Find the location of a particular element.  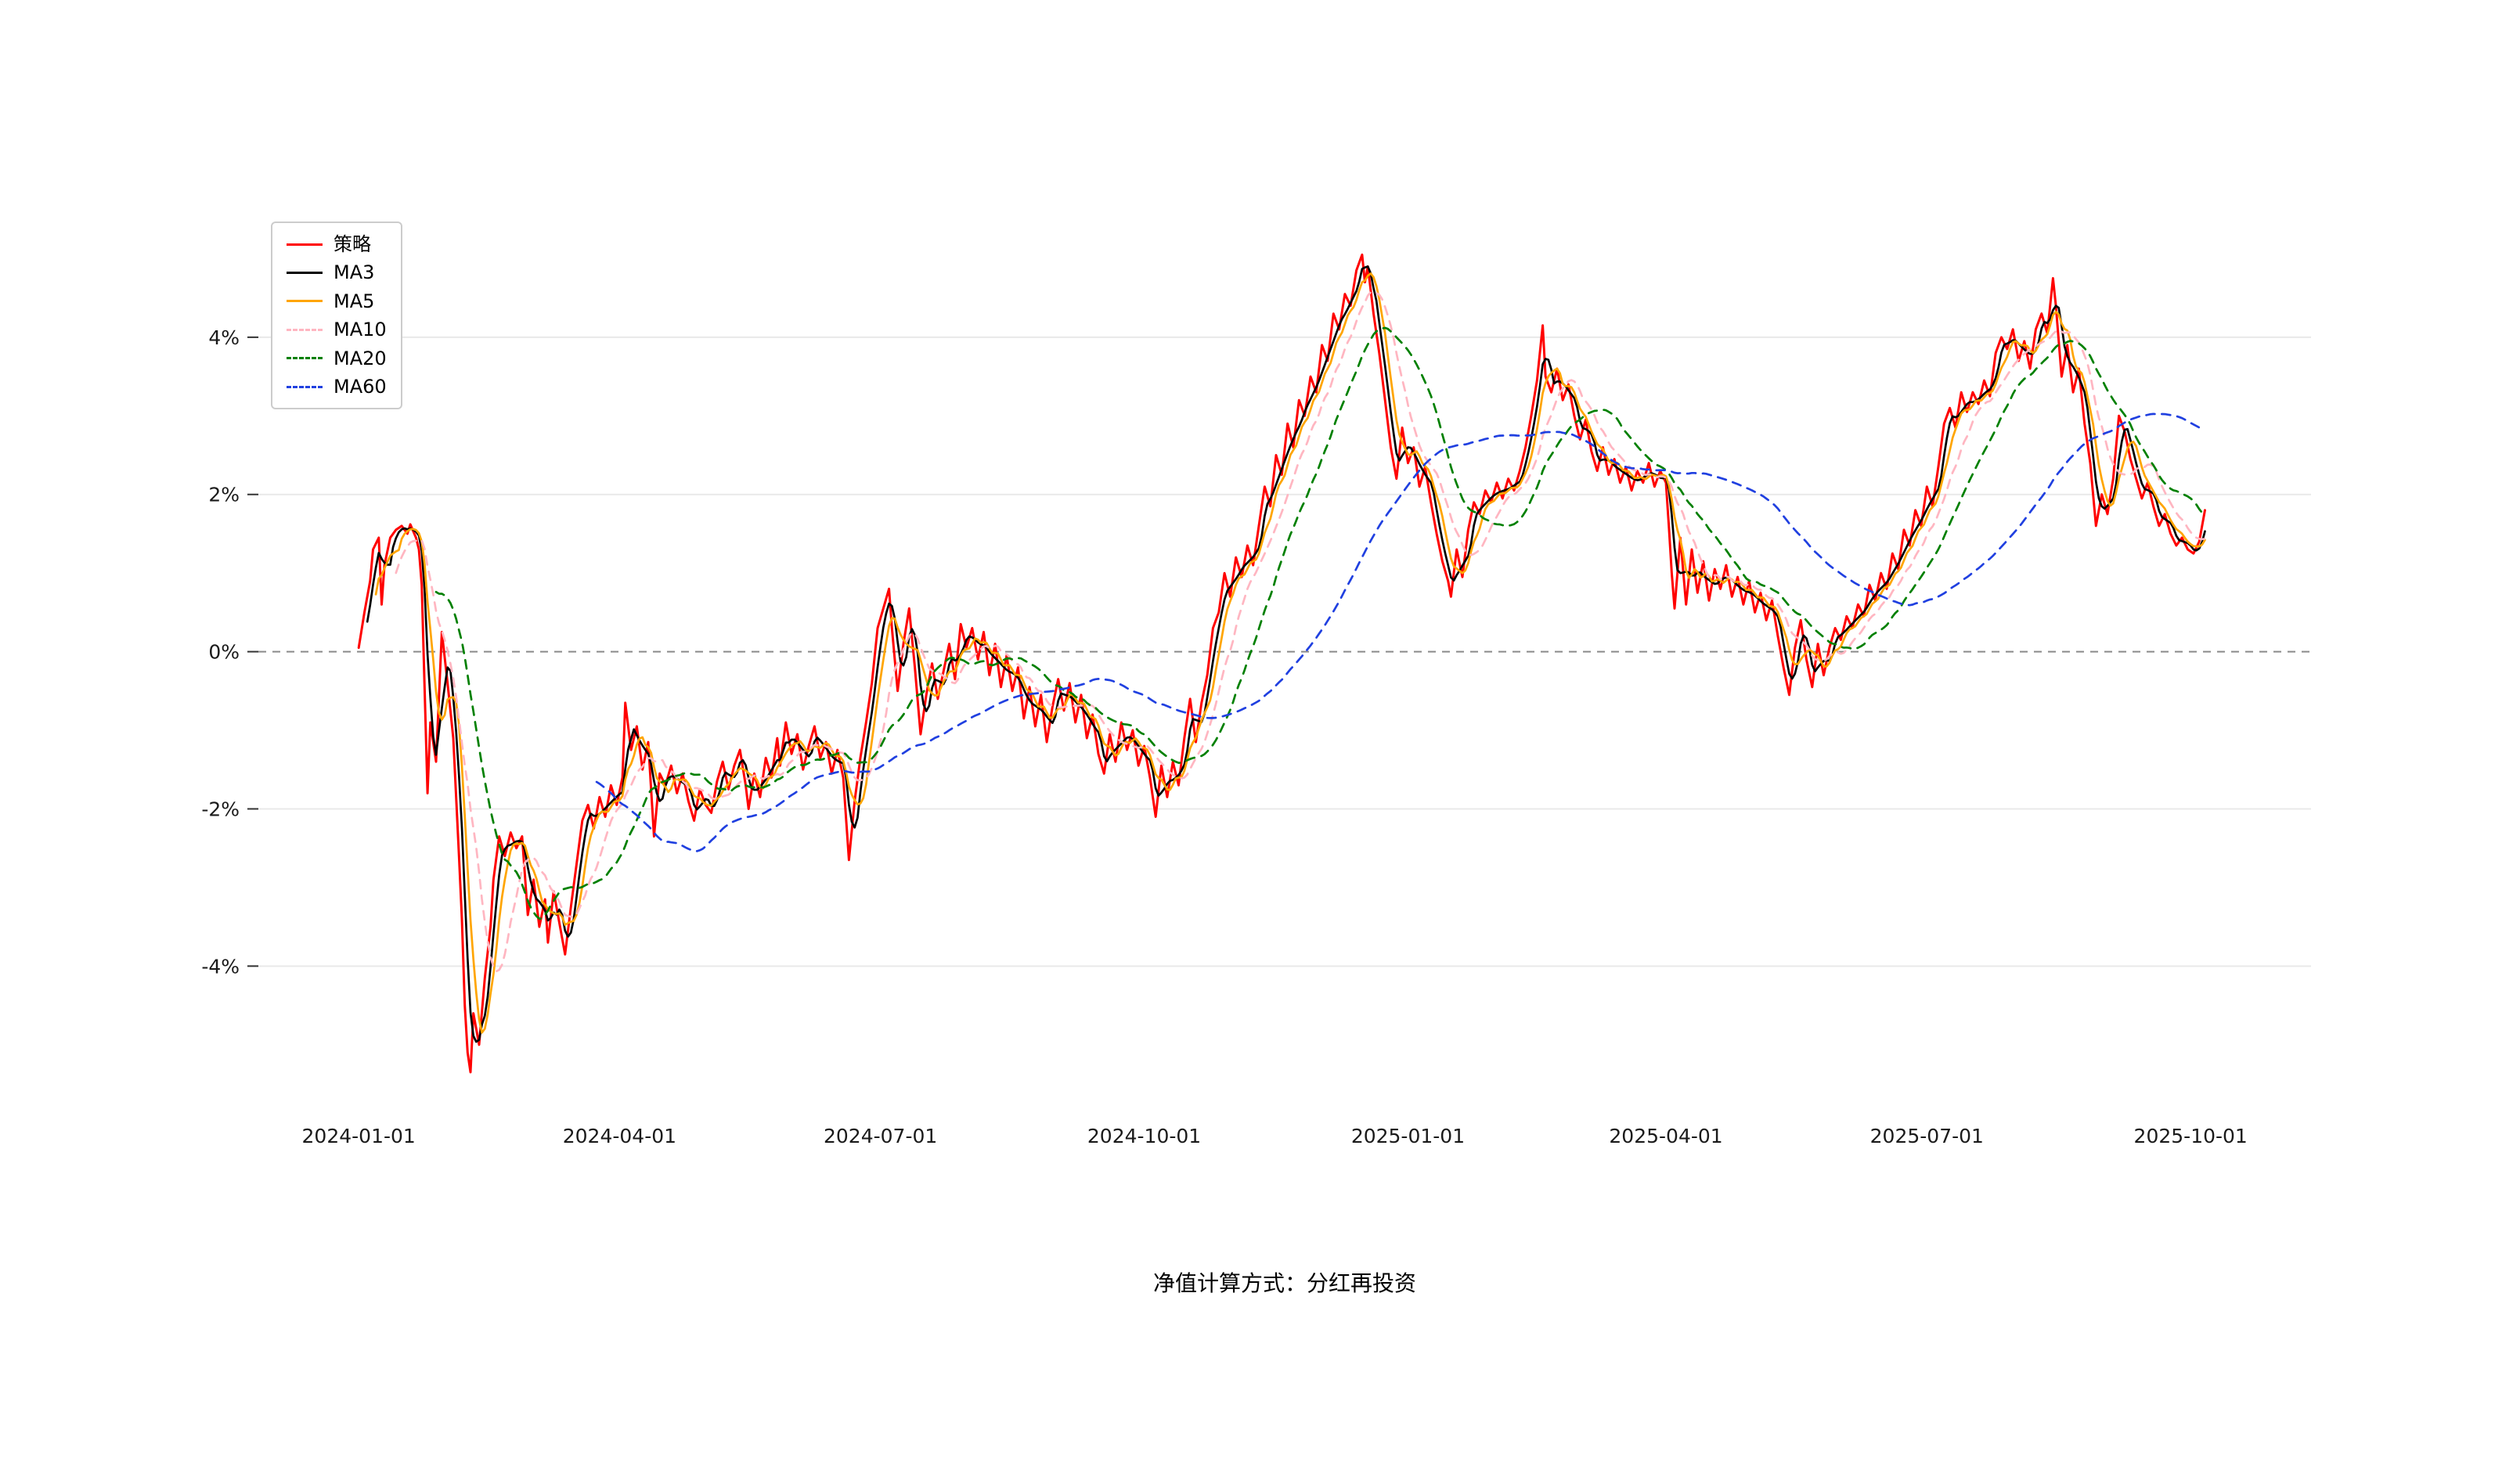

legend-label-ma20: MA20 is located at coordinates (360, 358).